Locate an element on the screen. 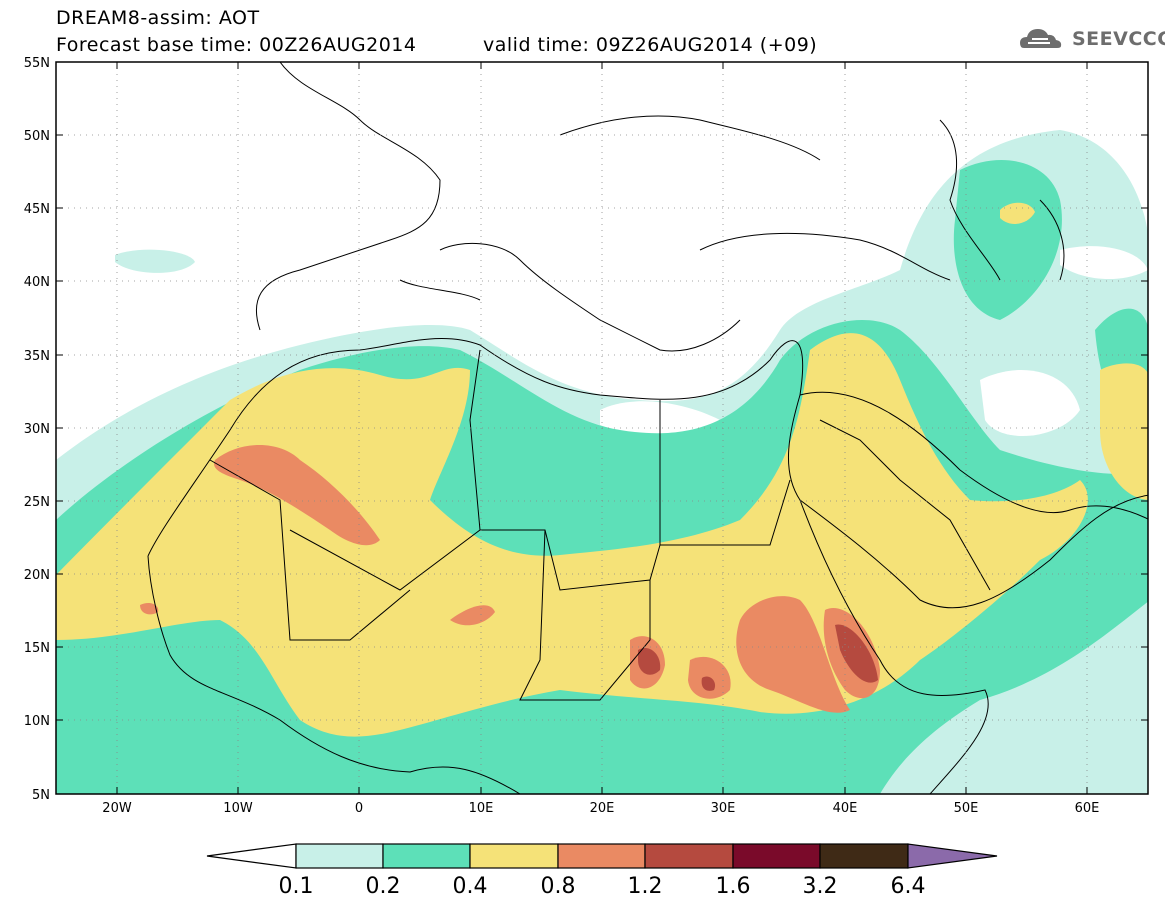 The height and width of the screenshot is (905, 1165). longitude-labels: 20W 10W 0 10E 20E 30E 40E 50E 60E is located at coordinates (600, 808).